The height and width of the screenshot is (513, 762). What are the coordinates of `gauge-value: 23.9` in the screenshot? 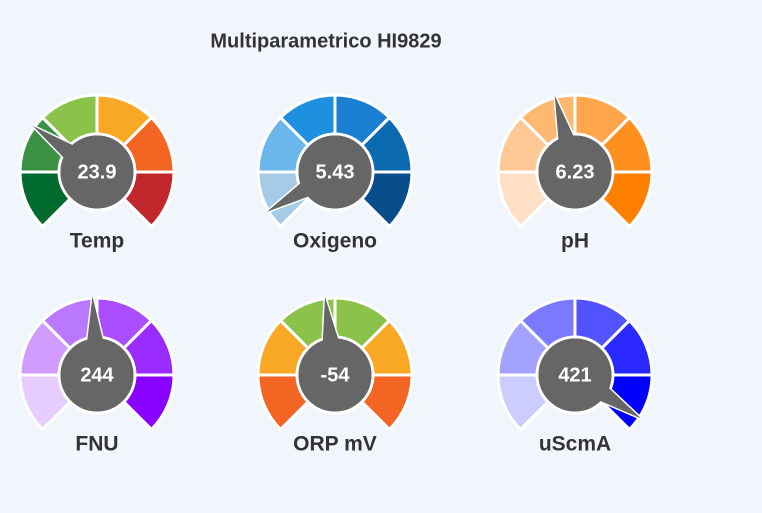 It's located at (97, 172).